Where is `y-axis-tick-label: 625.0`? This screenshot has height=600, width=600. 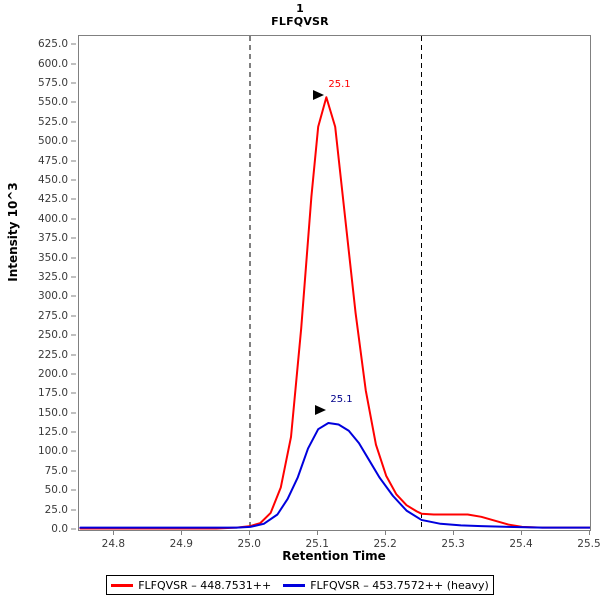 y-axis-tick-label: 625.0 is located at coordinates (52, 44).